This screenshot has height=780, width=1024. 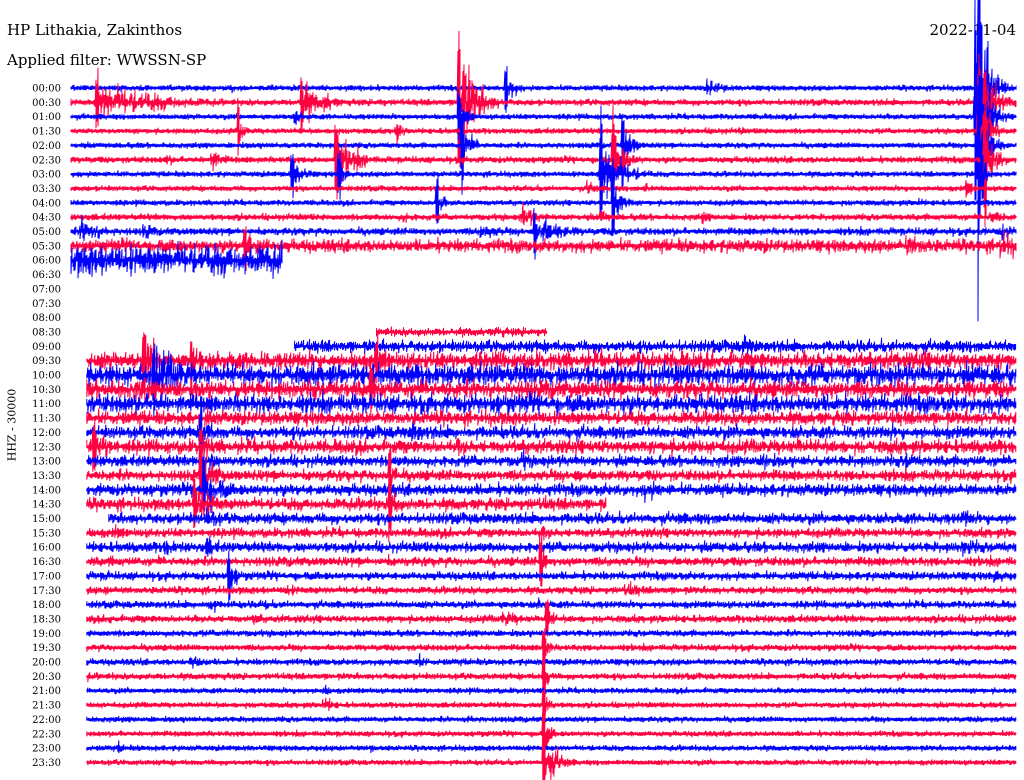 What do you see at coordinates (46, 261) in the screenshot?
I see `row-label-0600: 06:00` at bounding box center [46, 261].